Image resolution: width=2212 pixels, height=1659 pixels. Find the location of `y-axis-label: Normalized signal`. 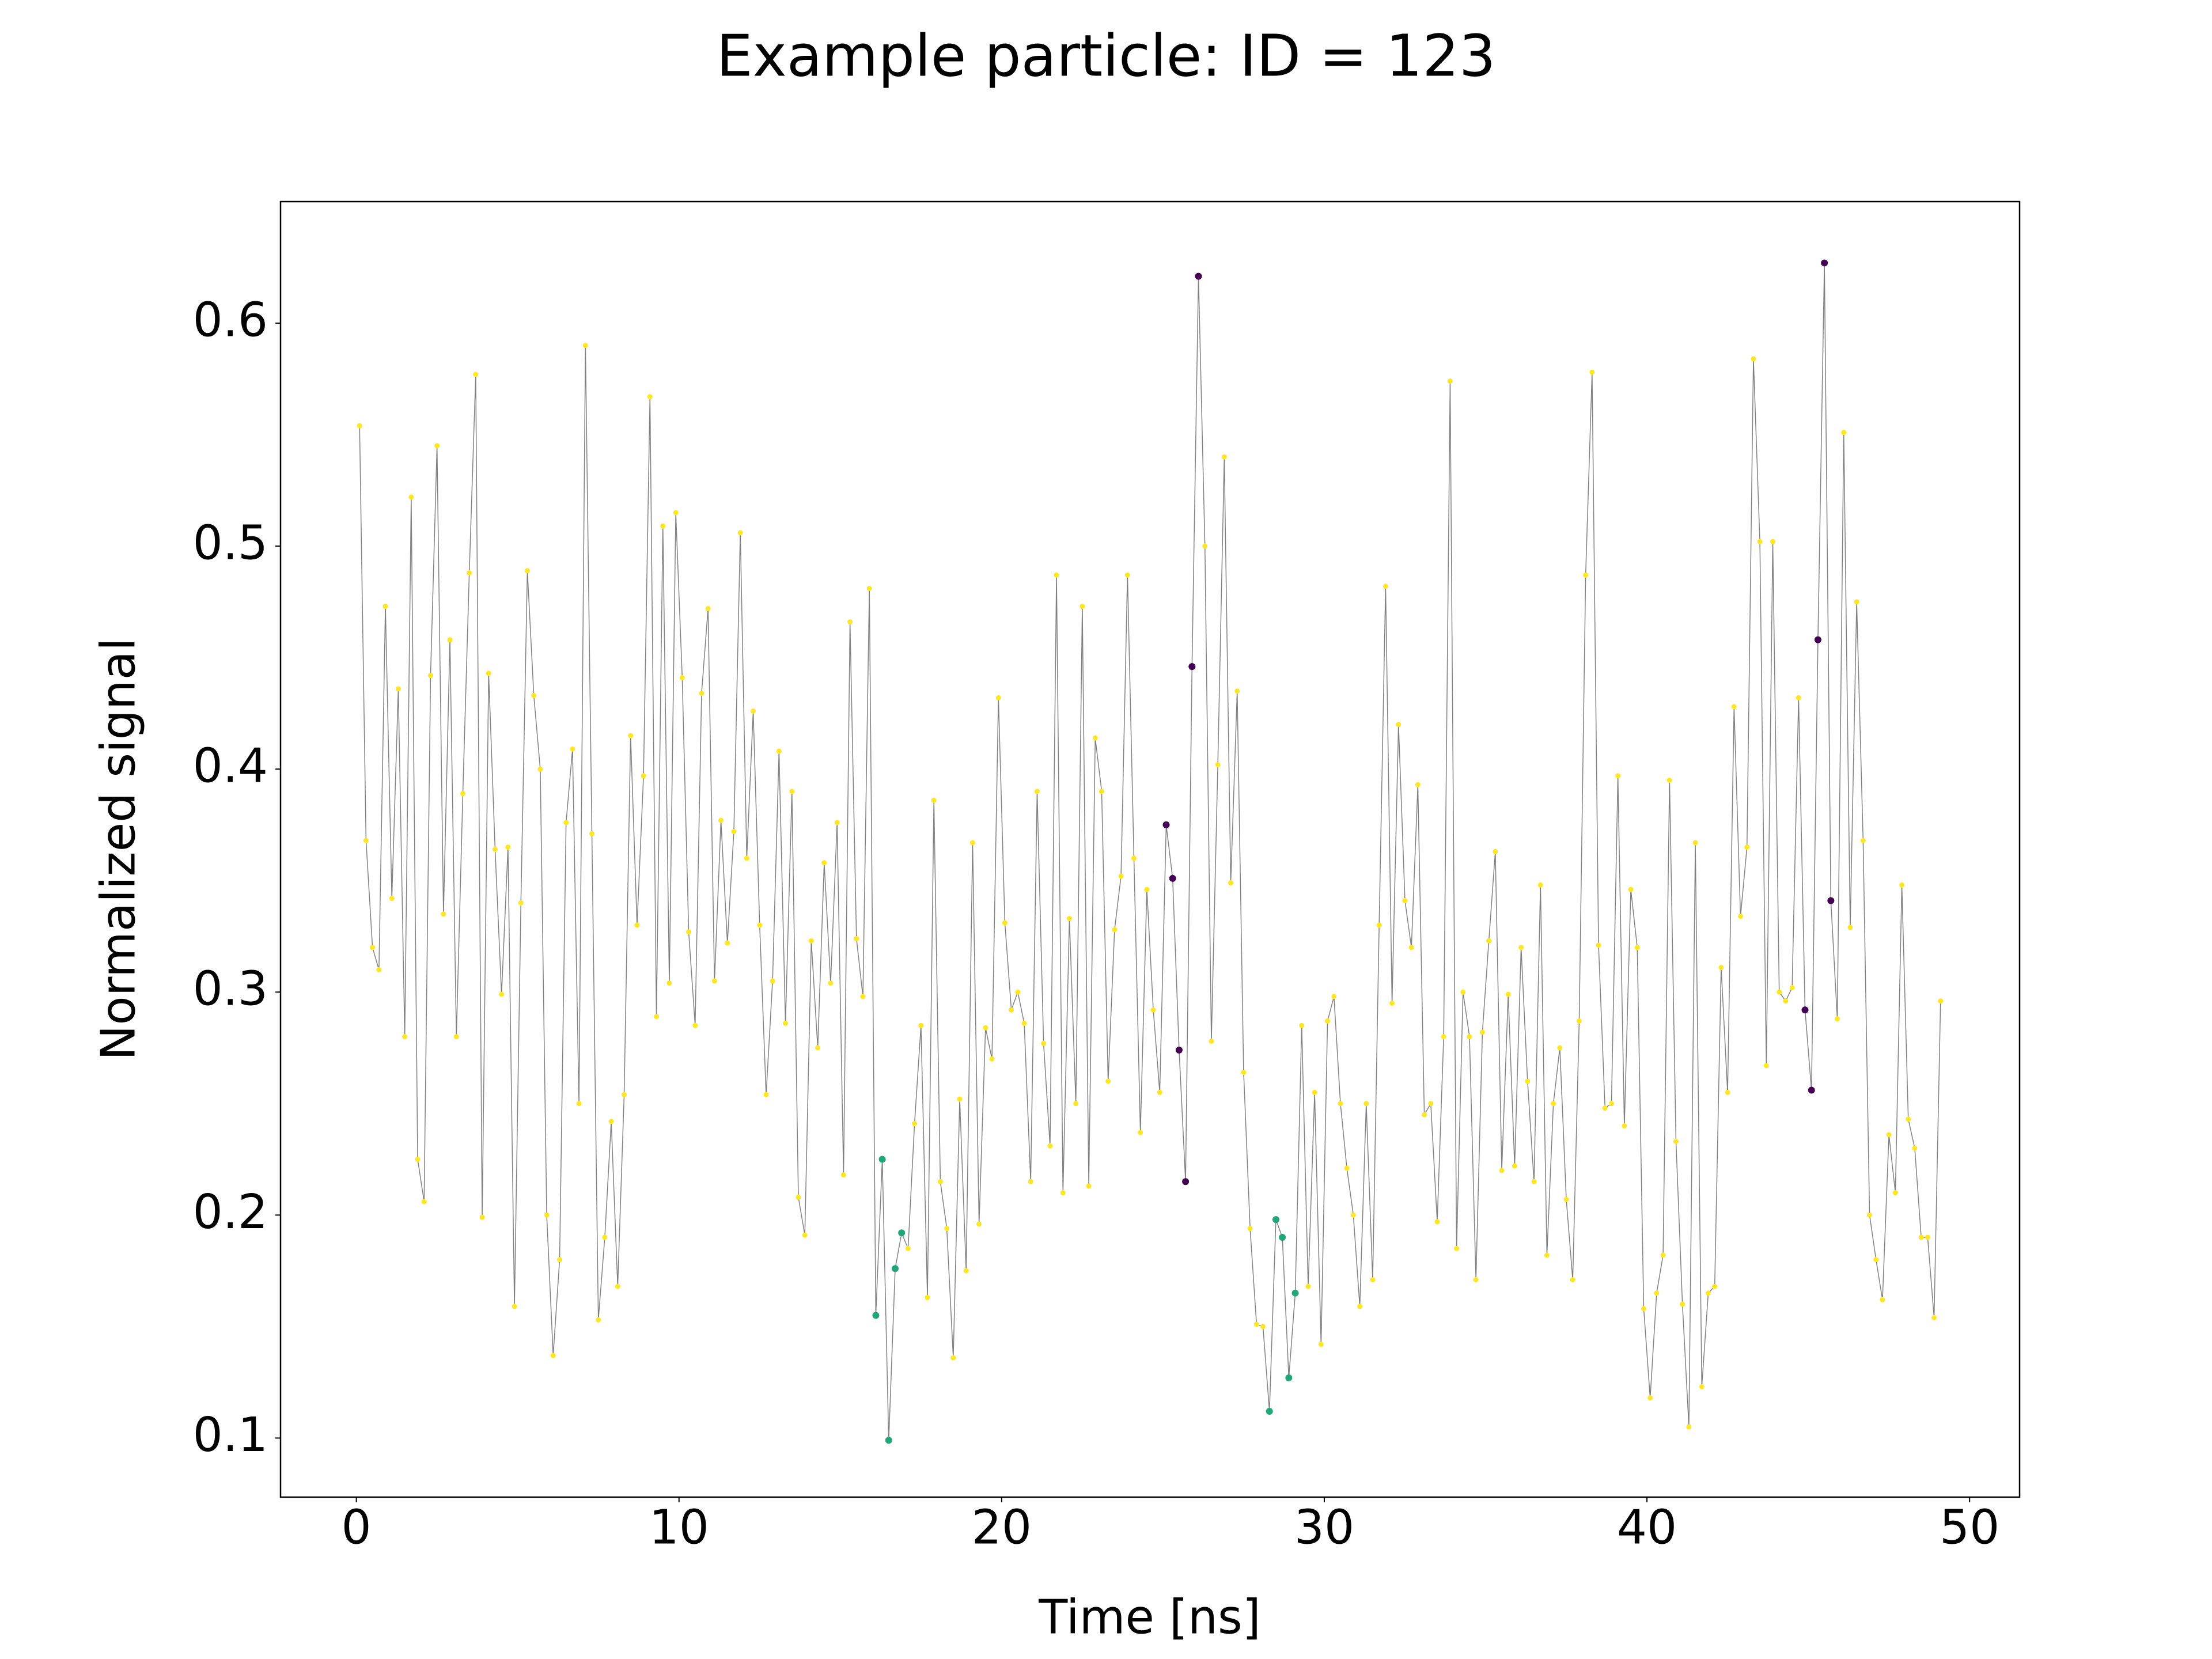

y-axis-label: Normalized signal is located at coordinates (118, 849).